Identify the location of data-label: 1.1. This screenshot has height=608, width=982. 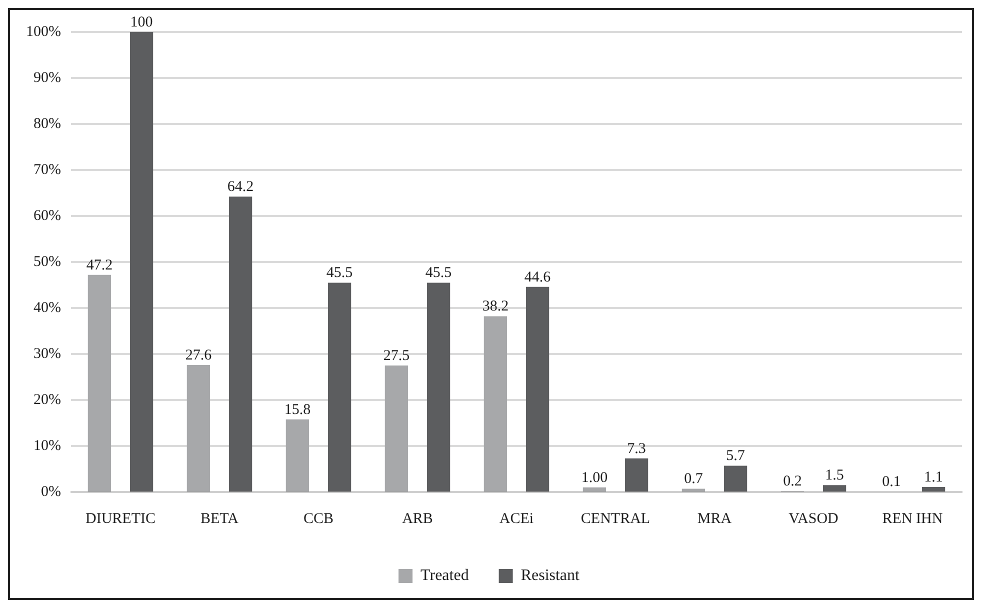
(933, 477).